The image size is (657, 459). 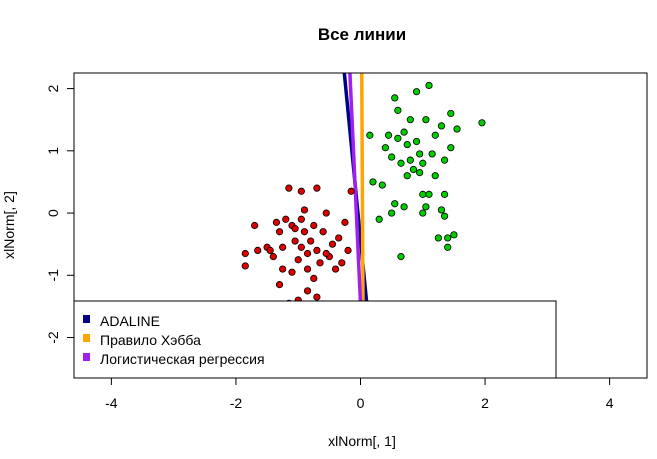 I want to click on y-tick-label-4: 2, so click(x=53, y=88).